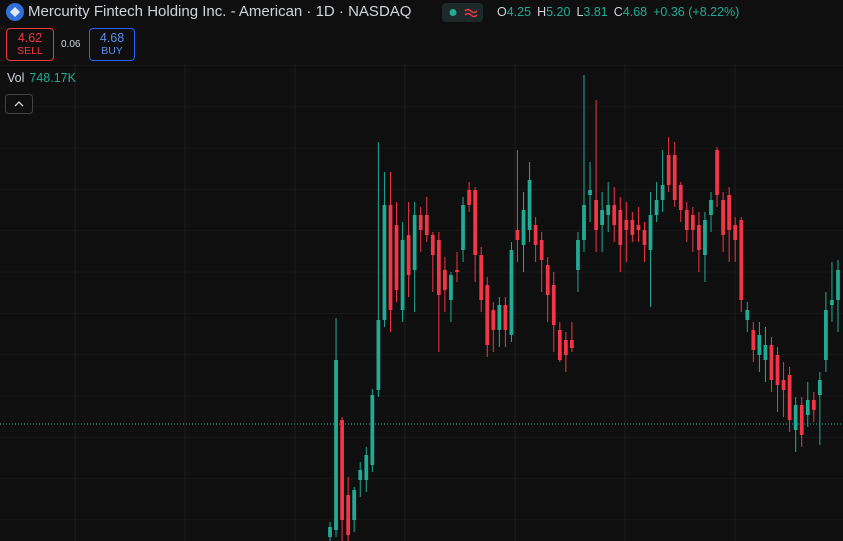 This screenshot has width=843, height=541. What do you see at coordinates (635, 12) in the screenshot?
I see `close-value: 4.68` at bounding box center [635, 12].